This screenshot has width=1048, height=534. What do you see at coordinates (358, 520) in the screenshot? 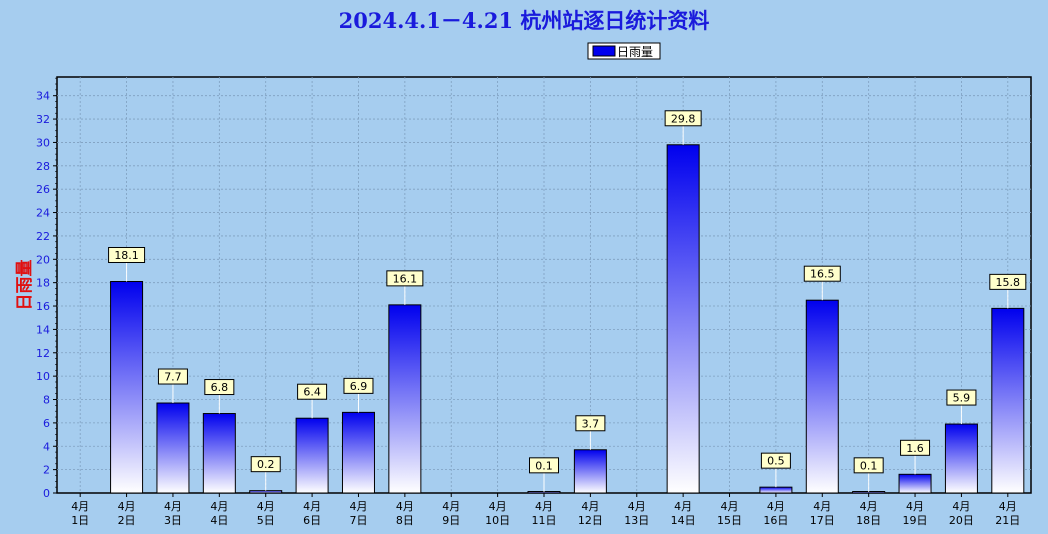
I see `x-tick-label-day: 7日` at bounding box center [358, 520].